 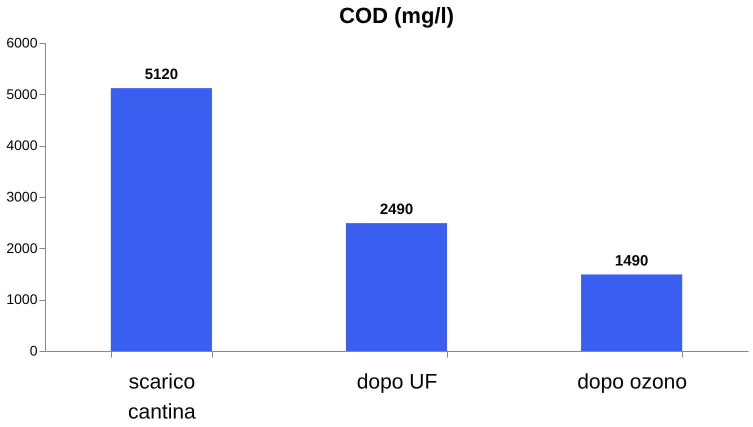 I want to click on x-tick-label: dopo ozono, so click(x=632, y=382).